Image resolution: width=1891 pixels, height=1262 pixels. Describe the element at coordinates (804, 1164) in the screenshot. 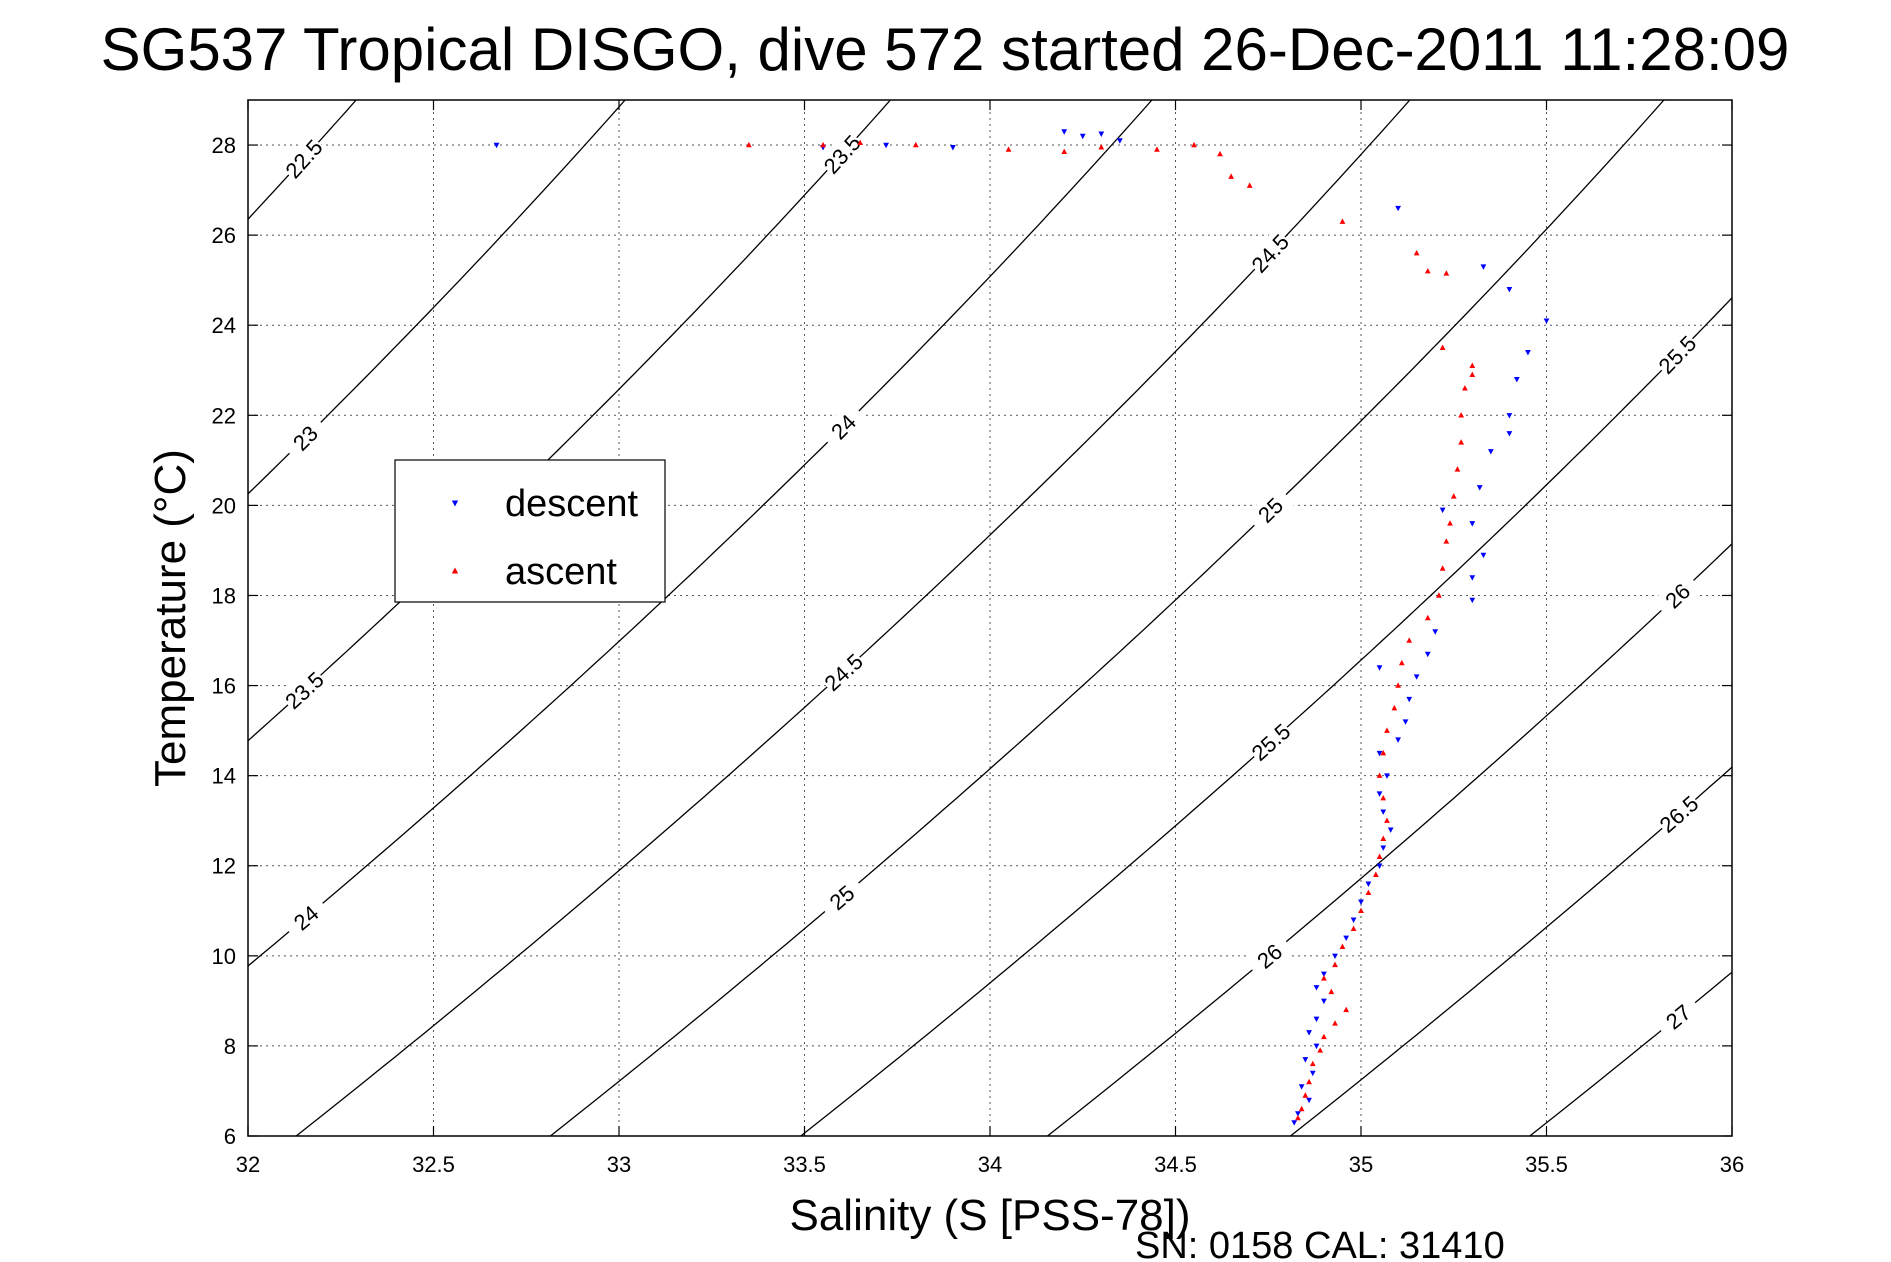

I see `x-tick-label: 33.5` at that location.